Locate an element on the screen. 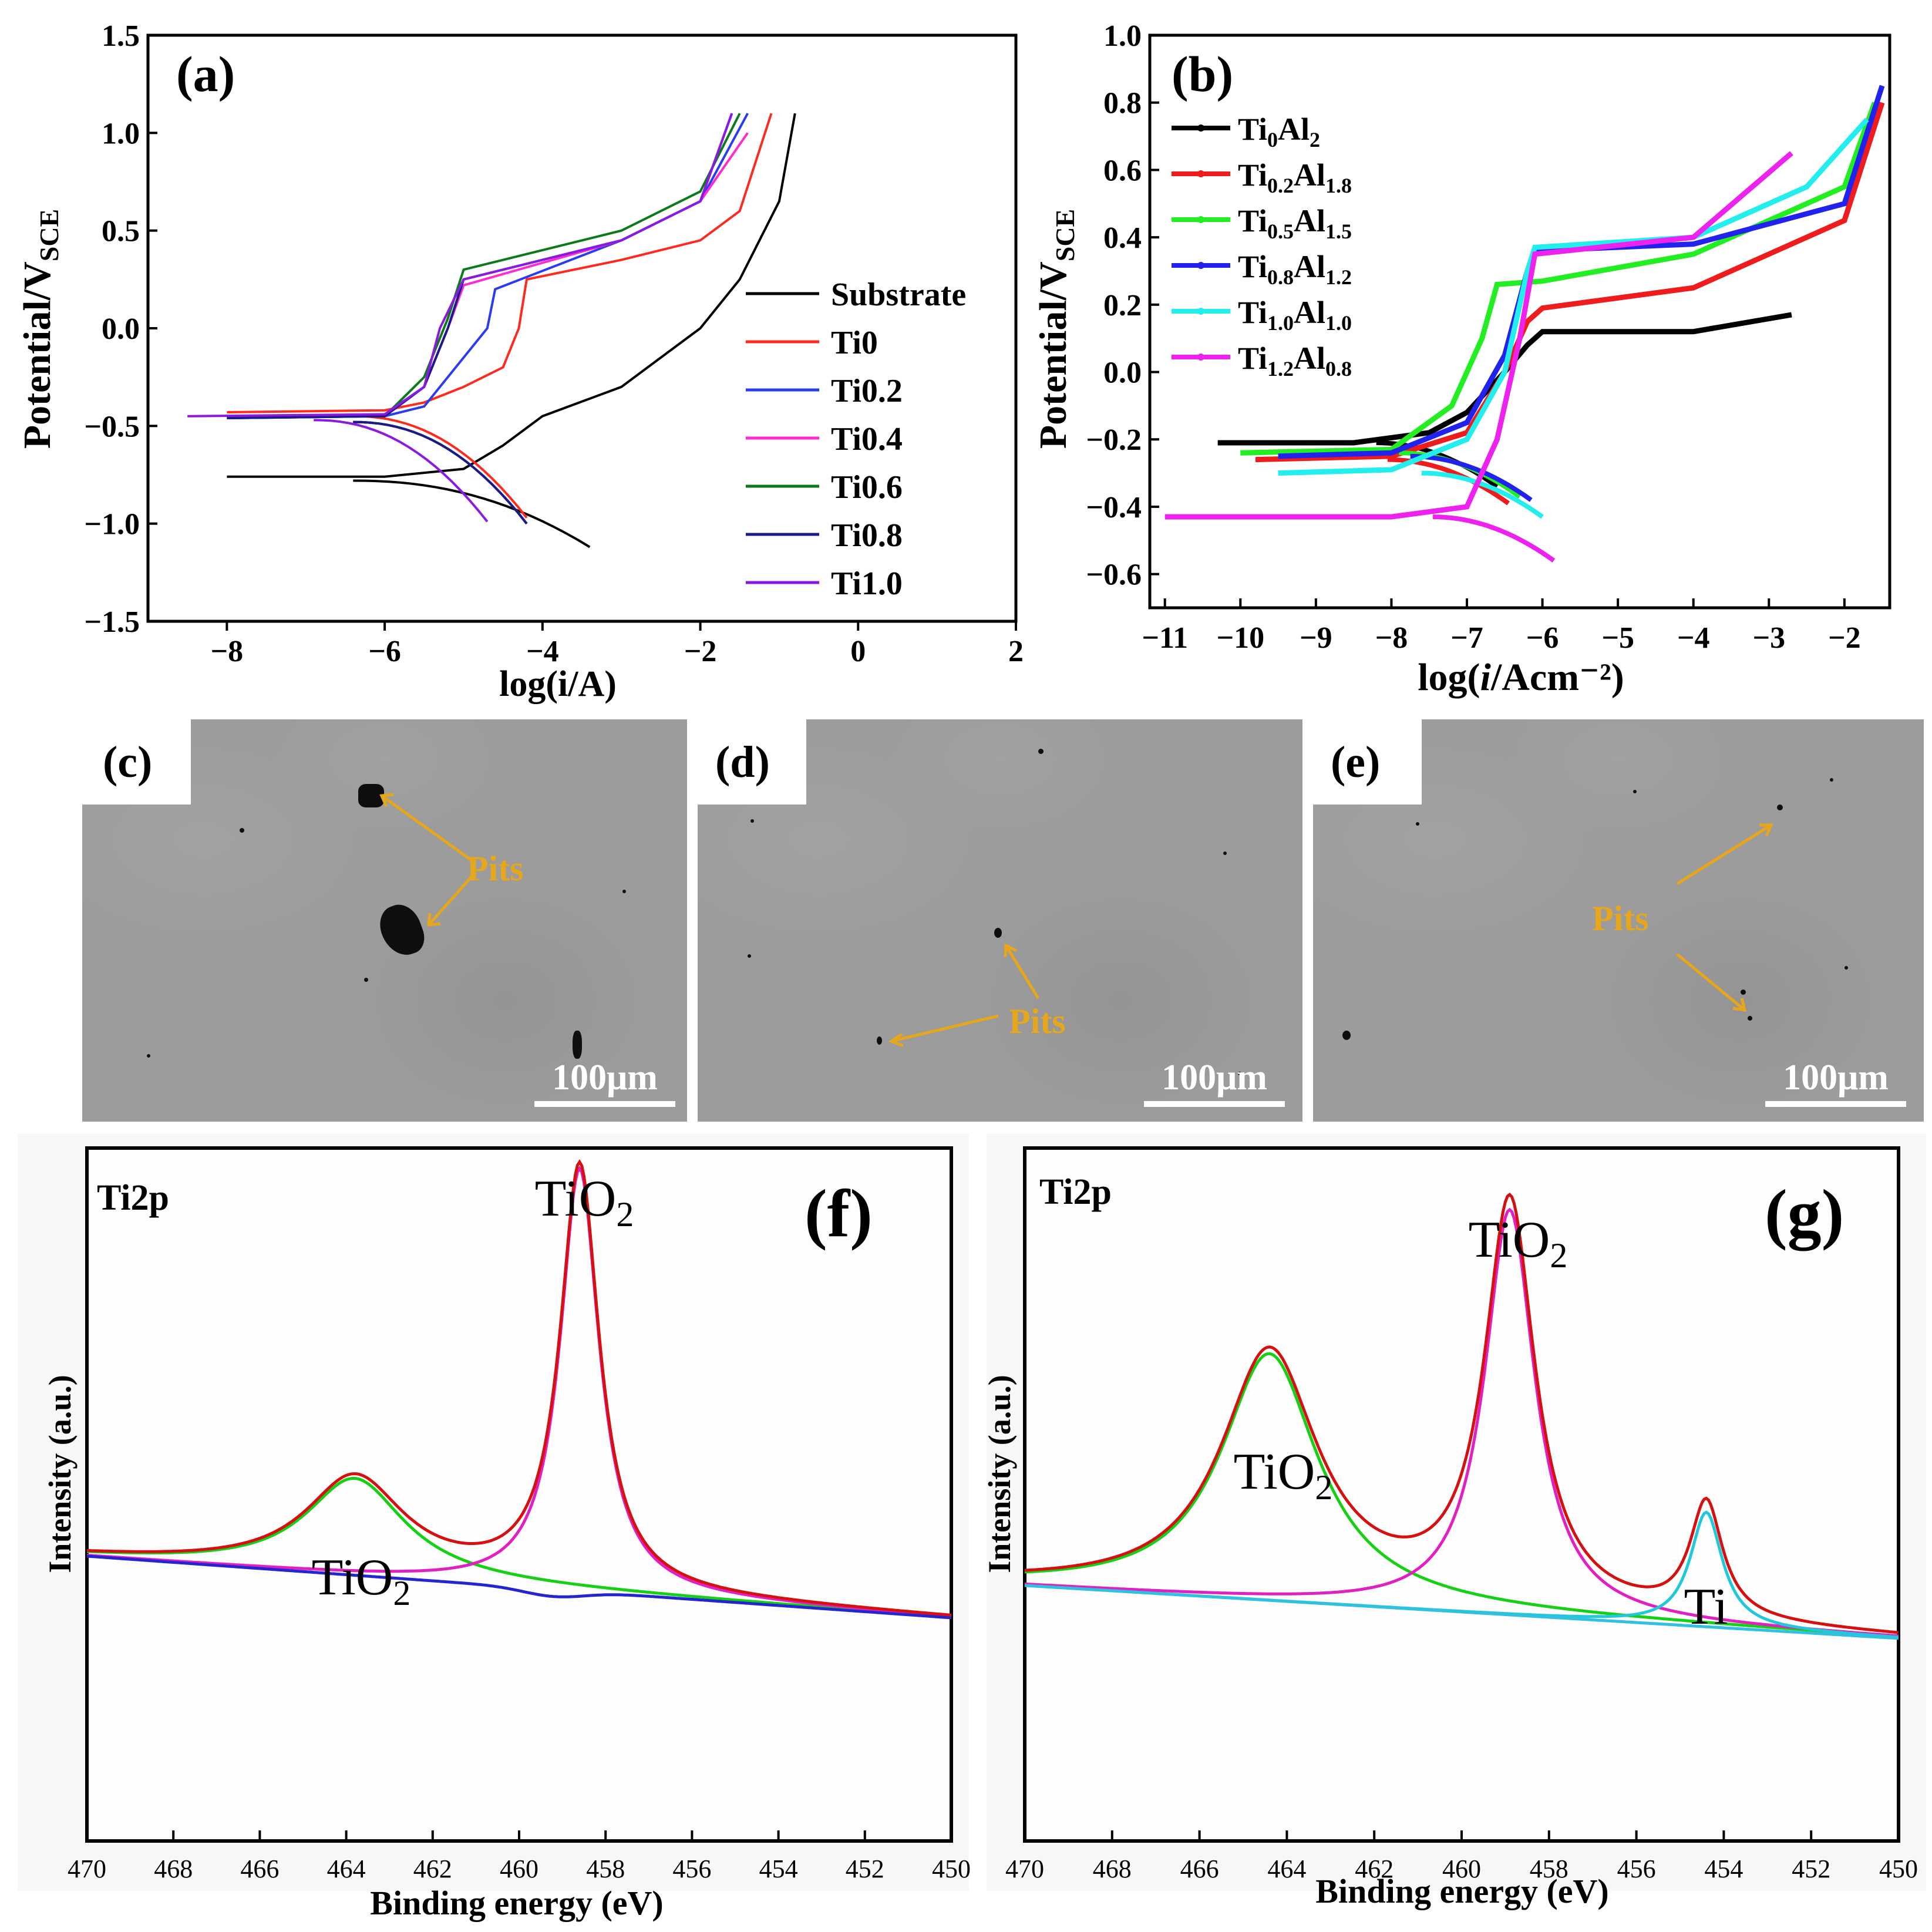 Image resolution: width=1932 pixels, height=1932 pixels. panel-f-xlabel: Binding energy (eV) is located at coordinates (516, 1903).